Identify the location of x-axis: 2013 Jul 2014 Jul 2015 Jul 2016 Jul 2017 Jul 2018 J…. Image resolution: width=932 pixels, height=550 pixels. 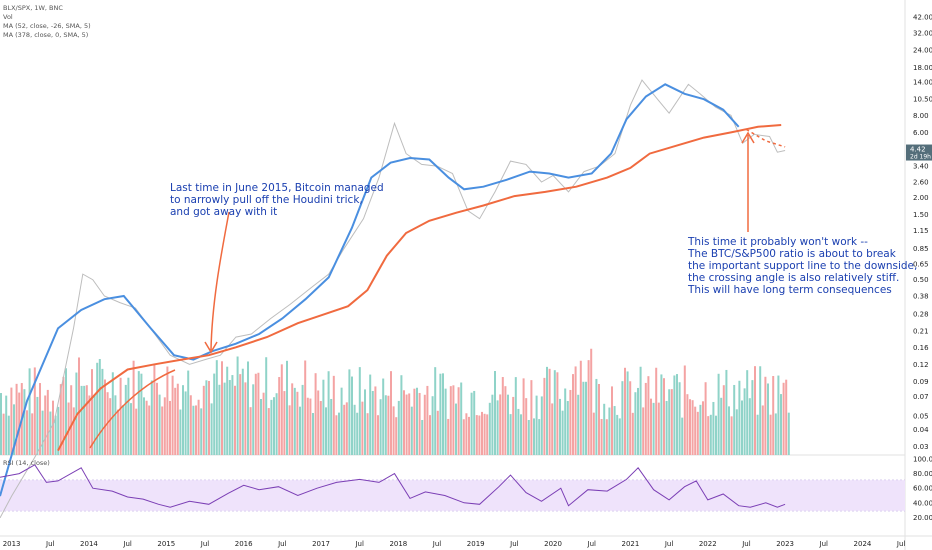
(454, 544).